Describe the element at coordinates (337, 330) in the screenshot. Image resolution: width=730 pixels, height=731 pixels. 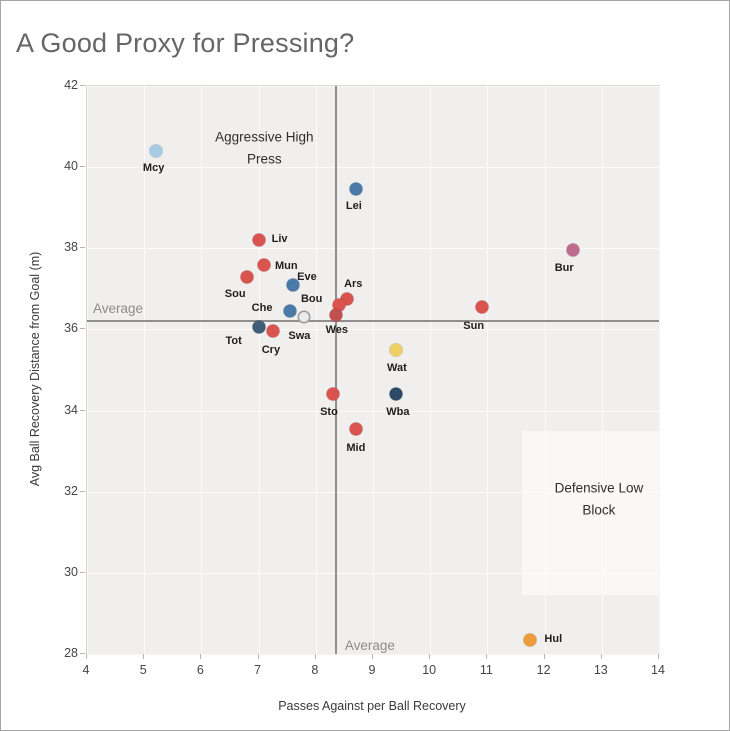
I see `data-point-label-wes: Wes` at that location.